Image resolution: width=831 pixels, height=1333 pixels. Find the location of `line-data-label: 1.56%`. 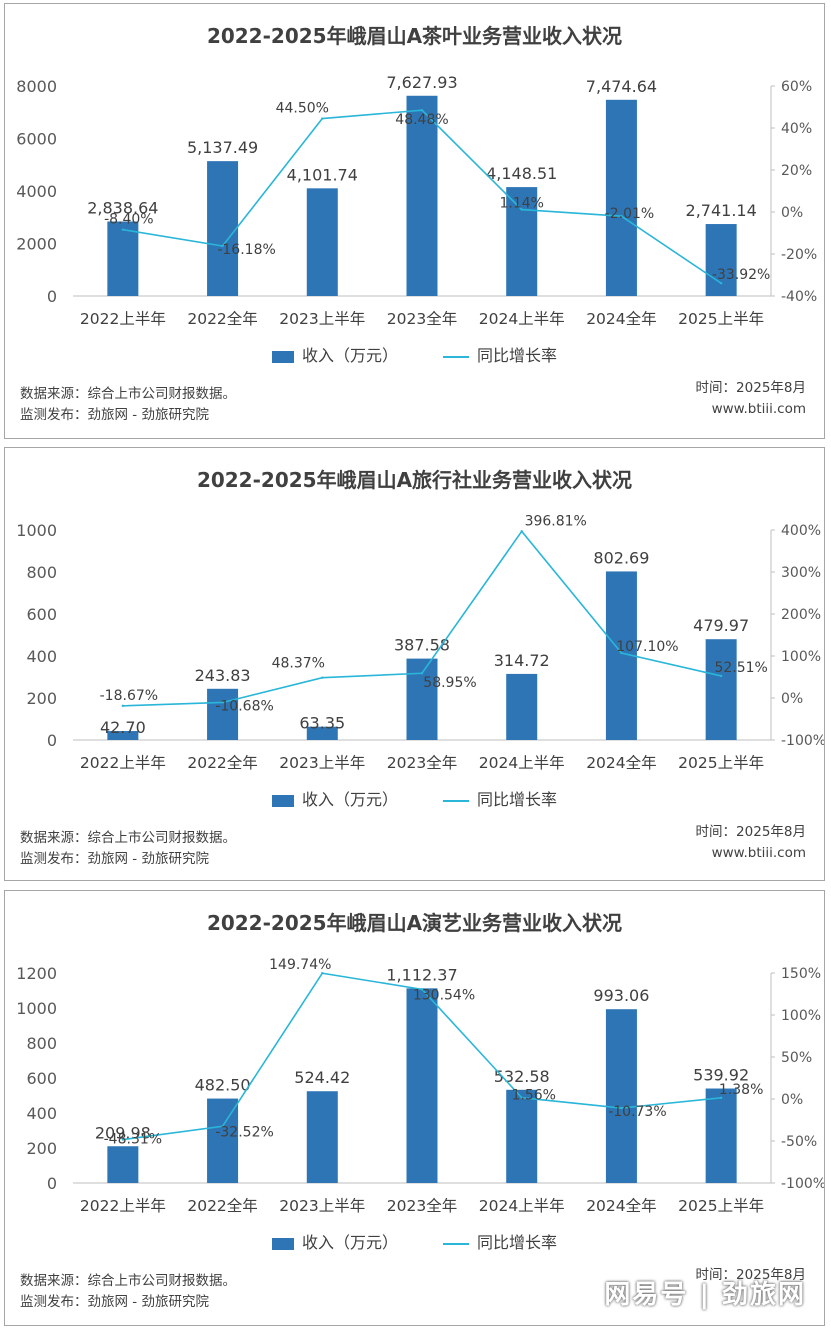

line-data-label: 1.56% is located at coordinates (533, 1096).